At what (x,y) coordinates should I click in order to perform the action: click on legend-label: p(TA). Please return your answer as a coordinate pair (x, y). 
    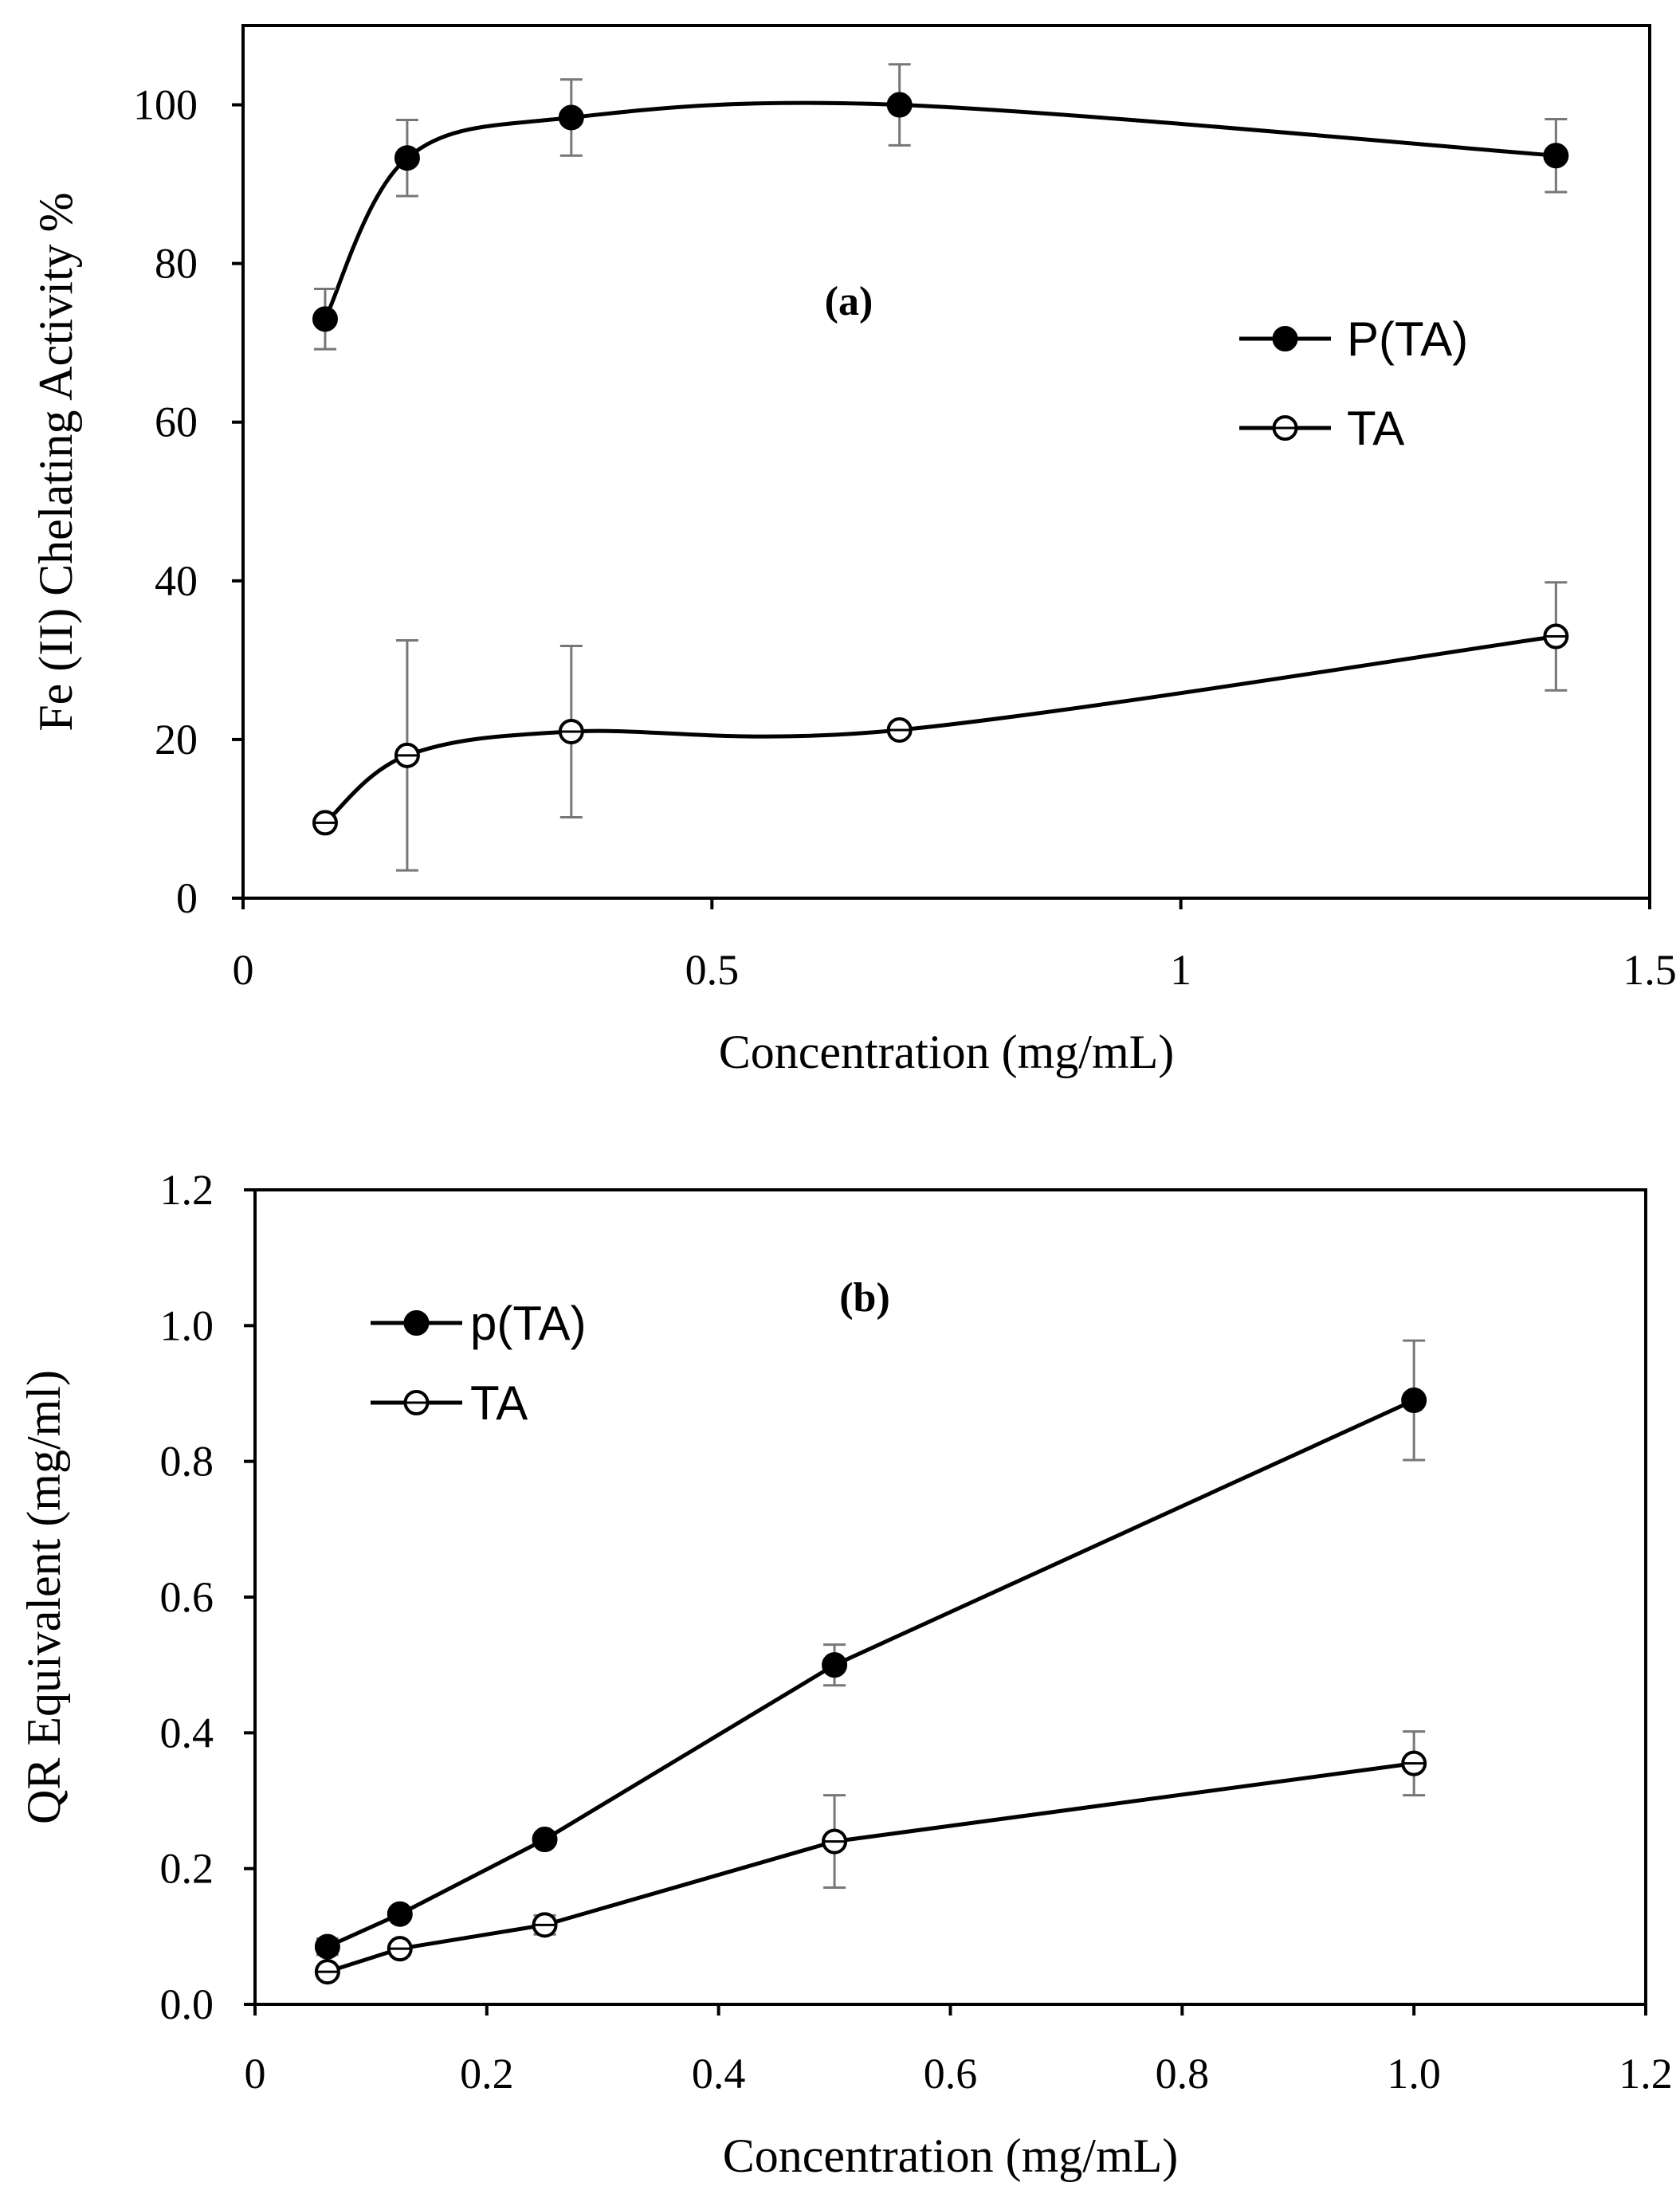
    Looking at the image, I should click on (528, 1323).